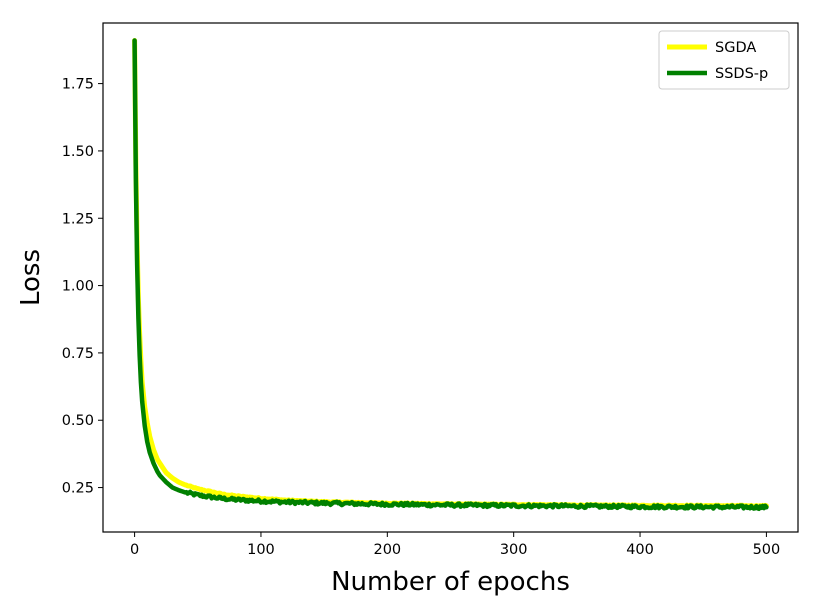 The height and width of the screenshot is (616, 822). Describe the element at coordinates (78, 152) in the screenshot. I see `y-tick-label: 1.50` at that location.